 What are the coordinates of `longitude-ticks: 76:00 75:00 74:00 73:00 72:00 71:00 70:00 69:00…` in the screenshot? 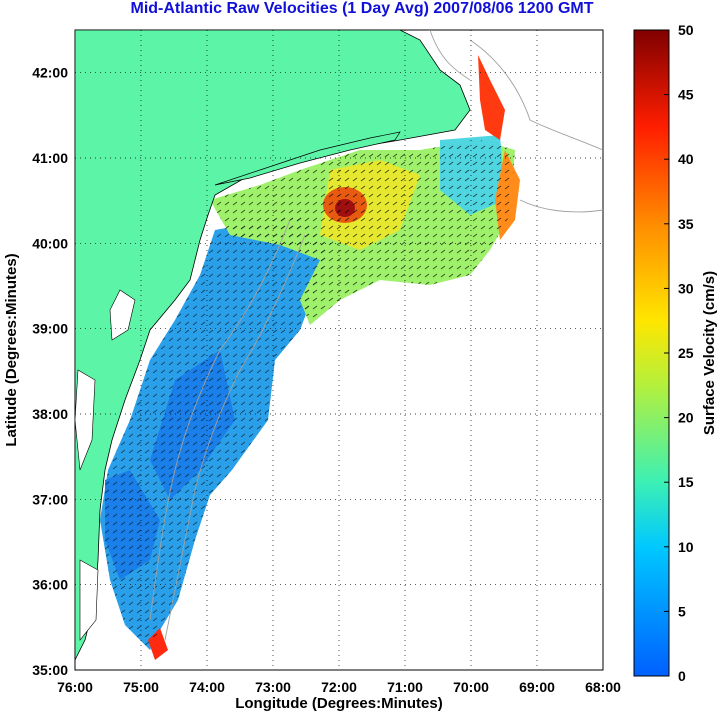 It's located at (339, 687).